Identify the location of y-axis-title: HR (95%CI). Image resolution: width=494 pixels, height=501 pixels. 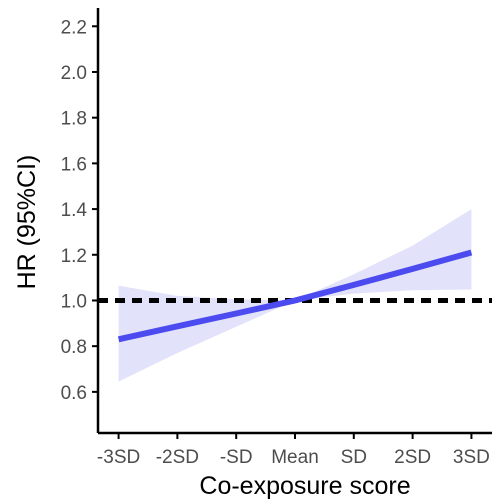
(27, 222).